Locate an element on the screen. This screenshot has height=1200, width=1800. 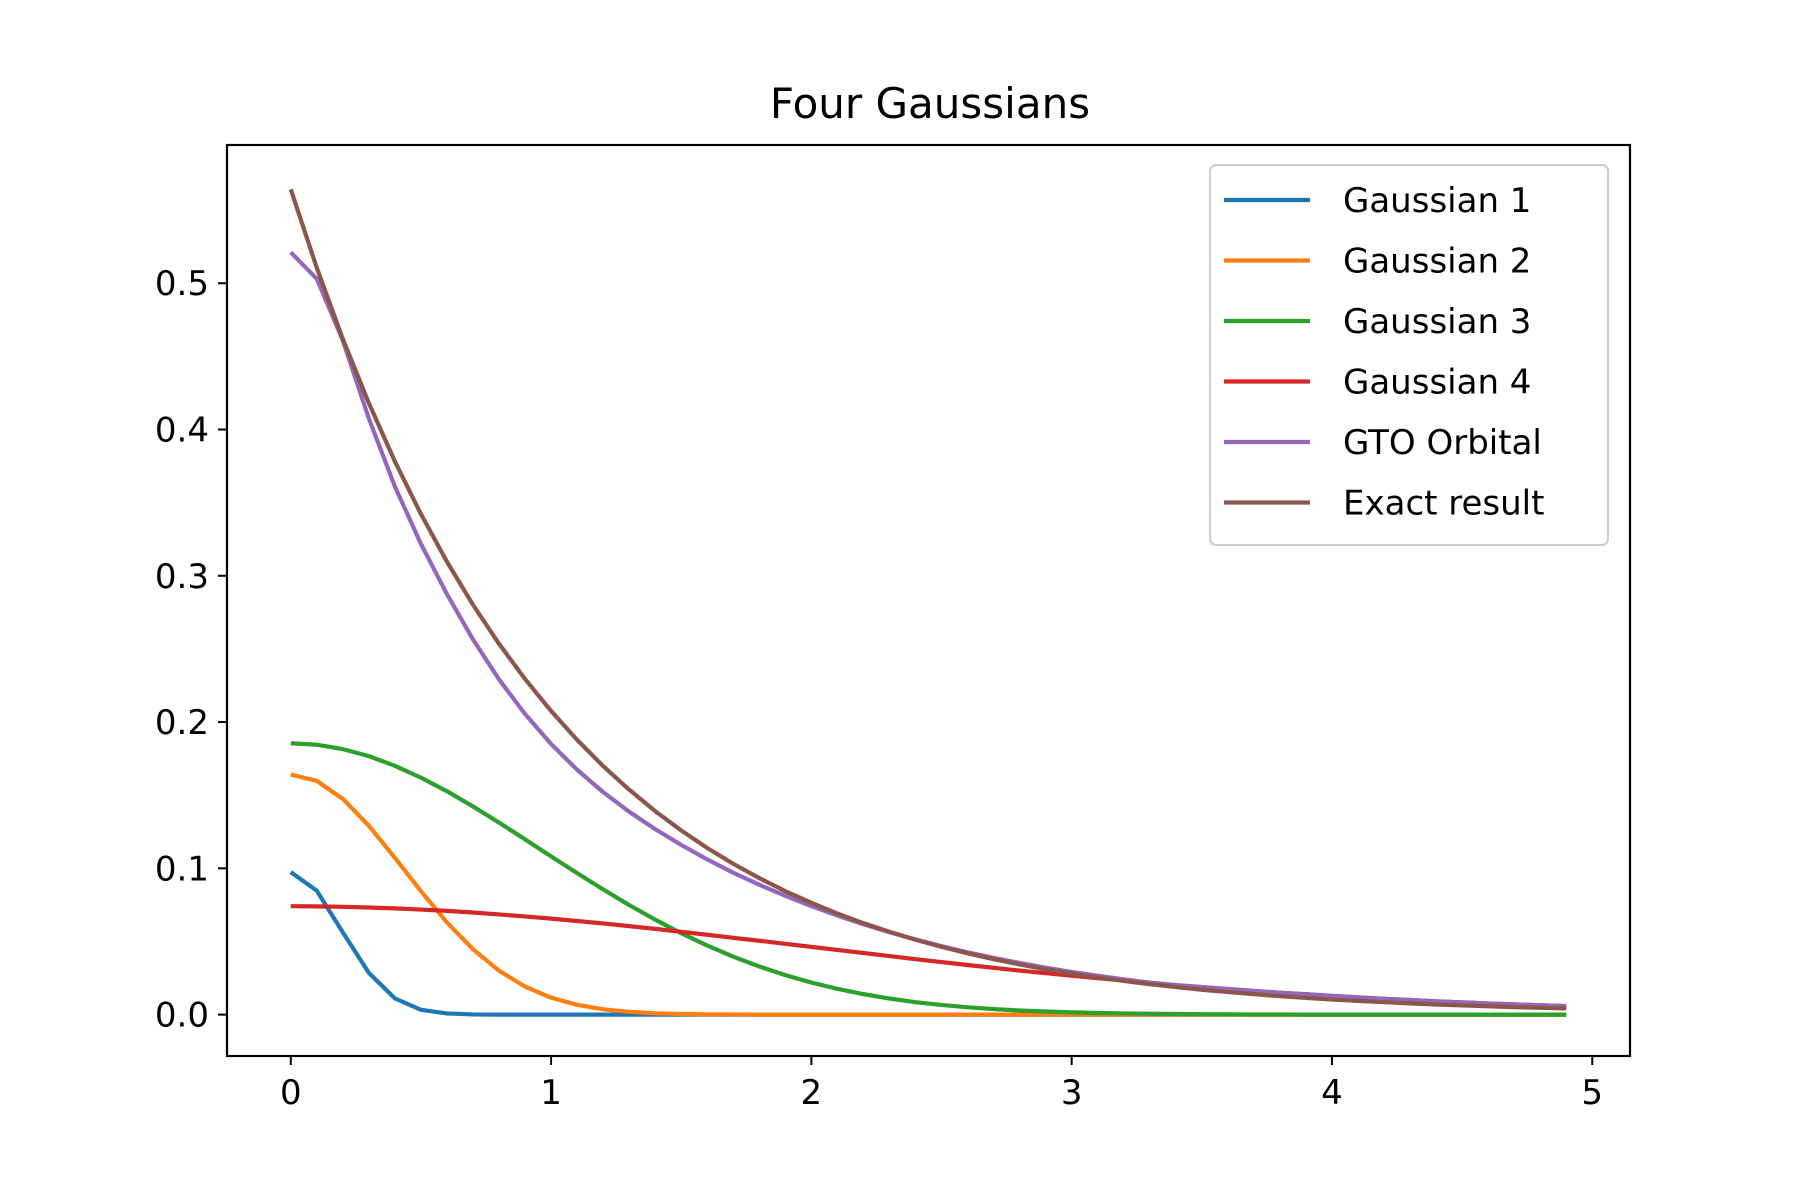
legend-label-1: Gaussian 1 is located at coordinates (1437, 201).